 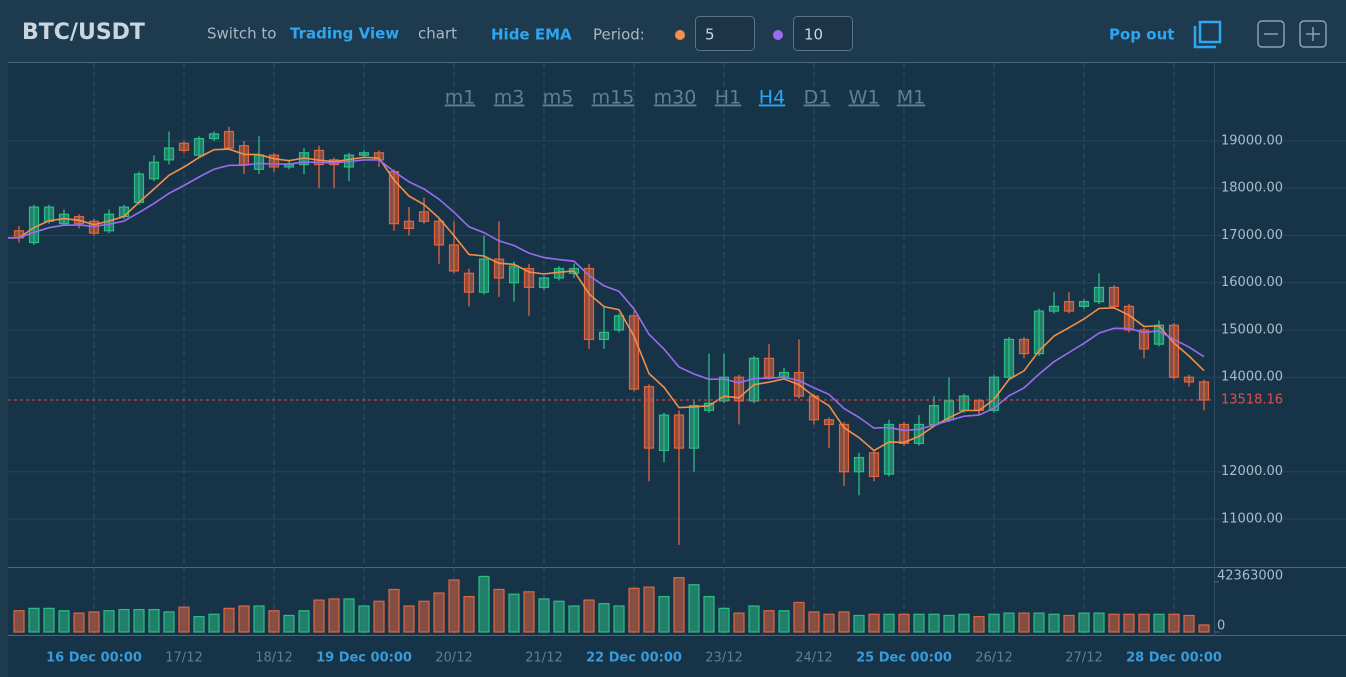 I want to click on ema-dot, so click(x=680, y=35).